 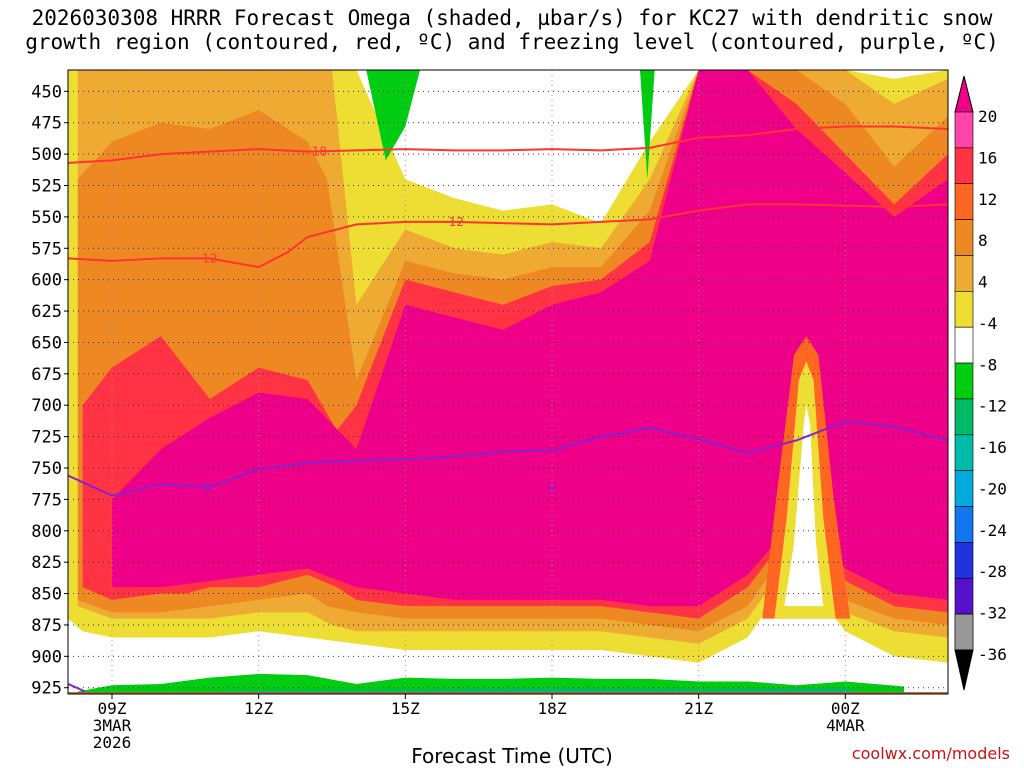 What do you see at coordinates (964, 670) in the screenshot?
I see `colorbar-bottom-arrow` at bounding box center [964, 670].